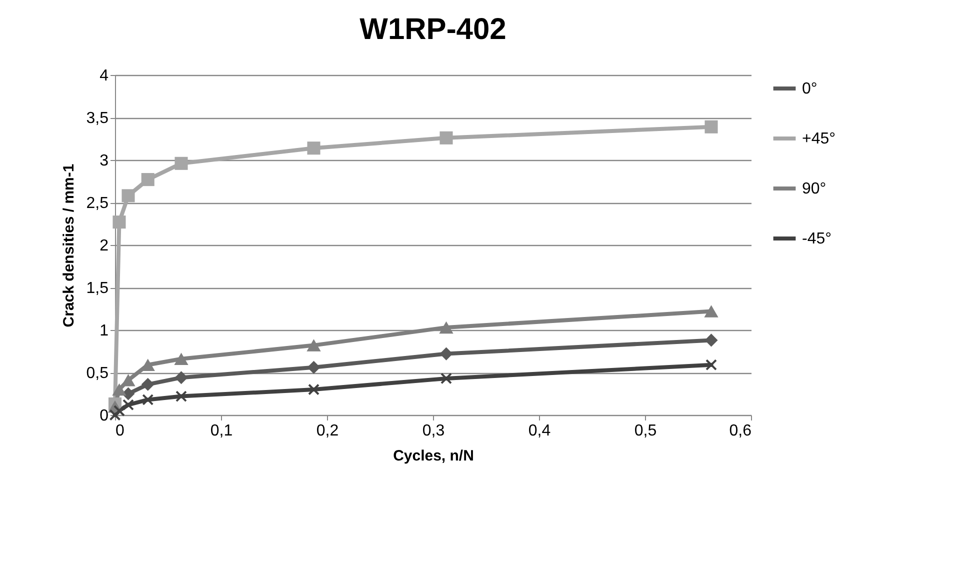  I want to click on chart-title: W1RP-402, so click(433, 29).